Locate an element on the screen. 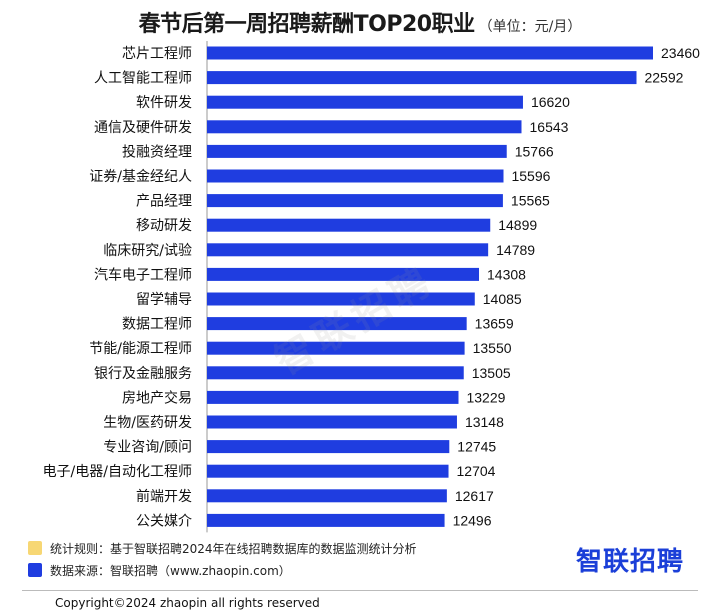 The image size is (720, 615). category-label: 节能/能源工程师 is located at coordinates (140, 349).